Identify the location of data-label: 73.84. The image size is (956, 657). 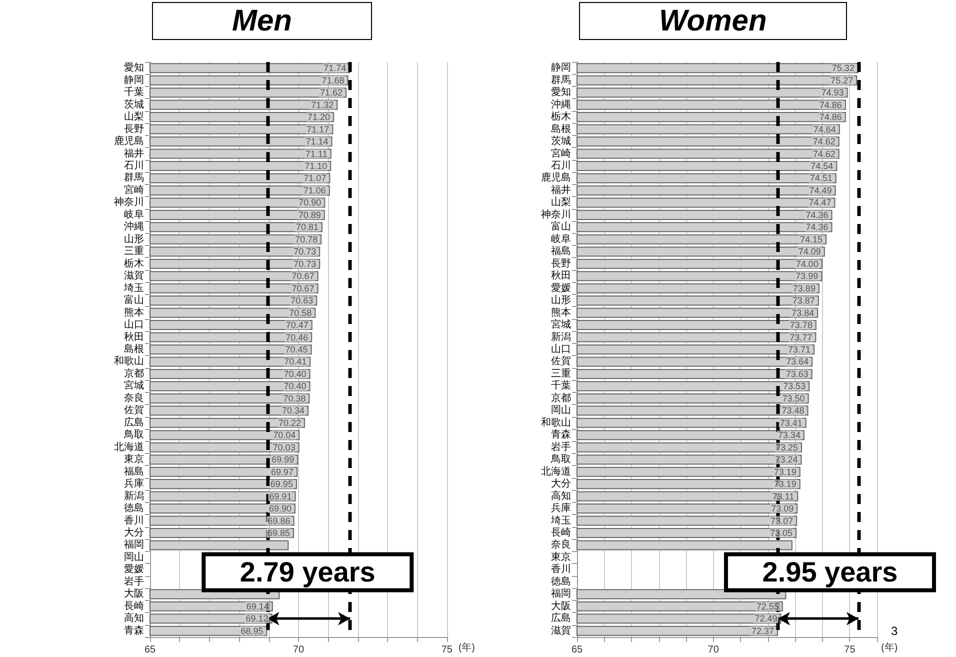
(803, 313).